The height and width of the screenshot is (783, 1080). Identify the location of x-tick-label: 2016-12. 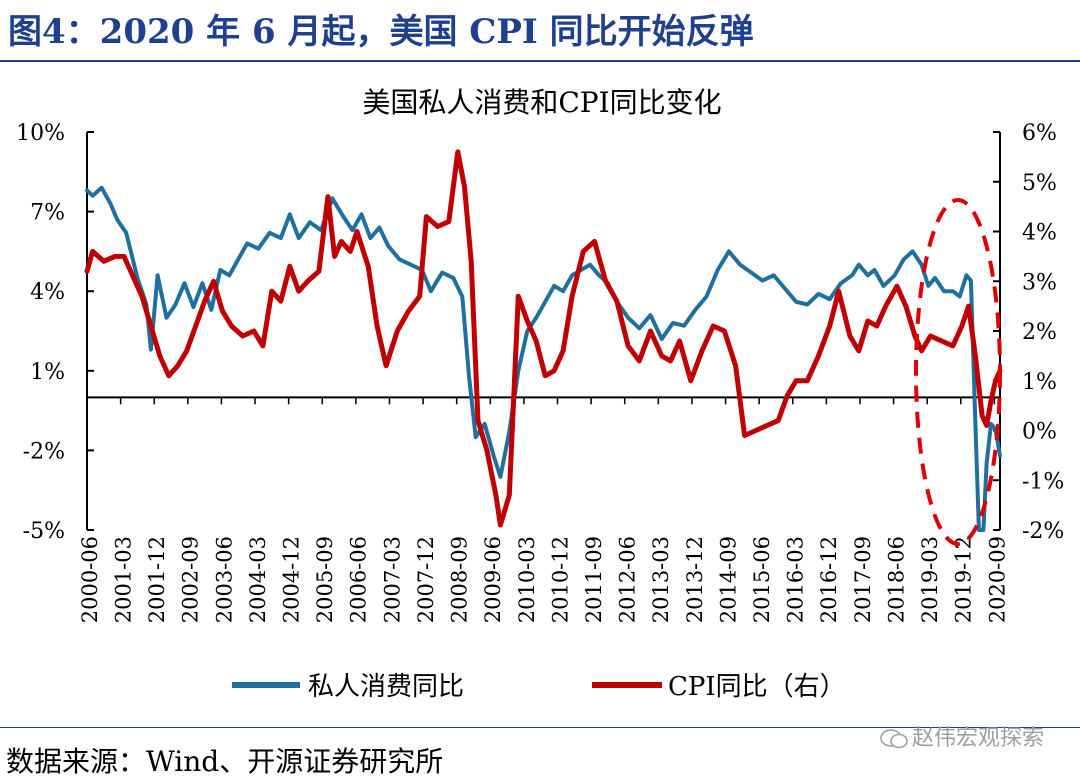
(829, 579).